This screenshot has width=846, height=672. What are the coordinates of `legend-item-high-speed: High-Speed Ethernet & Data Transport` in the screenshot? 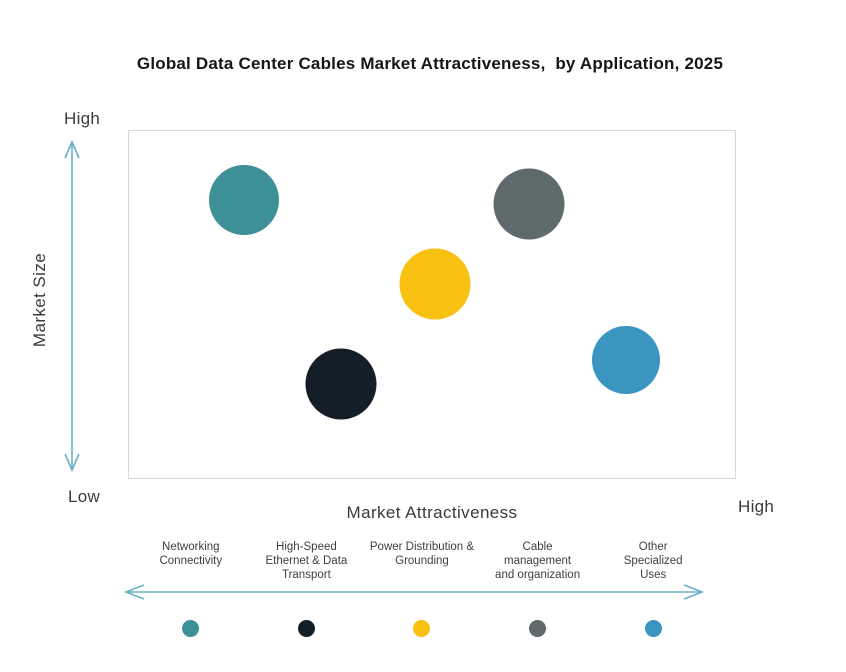 It's located at (307, 561).